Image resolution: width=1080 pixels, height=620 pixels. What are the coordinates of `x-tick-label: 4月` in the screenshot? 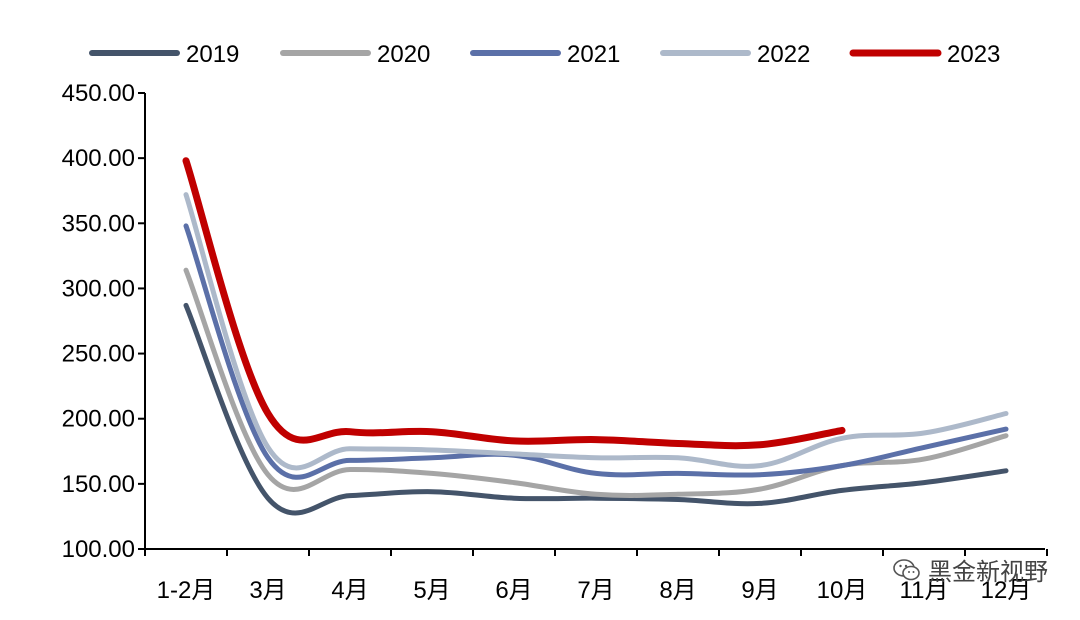 It's located at (349, 590).